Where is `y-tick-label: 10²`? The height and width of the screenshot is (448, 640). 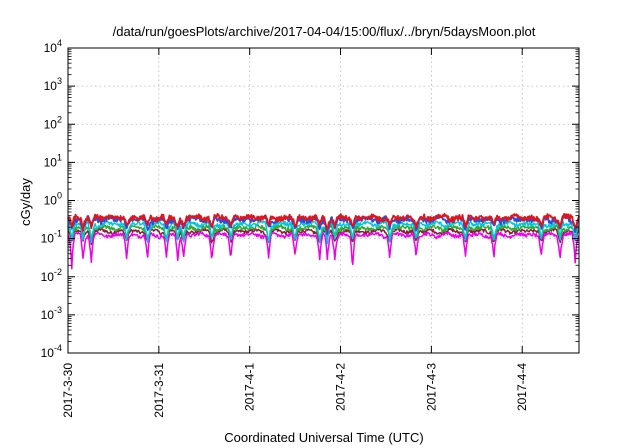 y-tick-label: 10² is located at coordinates (53, 122).